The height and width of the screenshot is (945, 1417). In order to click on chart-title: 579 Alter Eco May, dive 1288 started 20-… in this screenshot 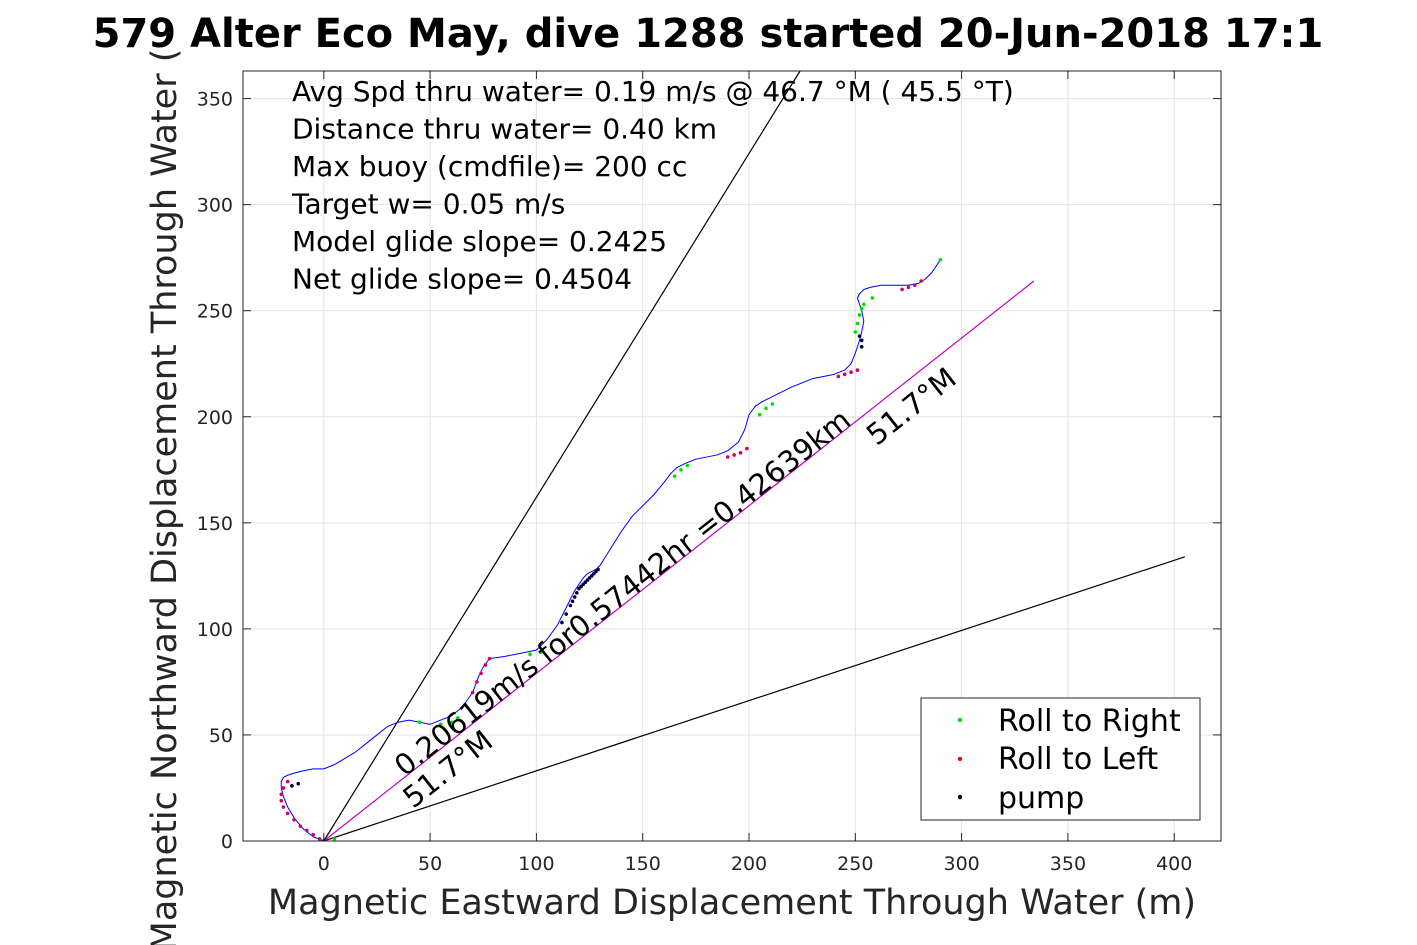, I will do `click(708, 34)`.